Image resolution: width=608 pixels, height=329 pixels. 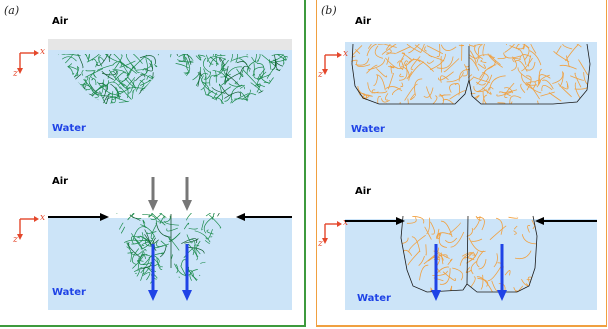 What do you see at coordinates (345, 223) in the screenshot?
I see `axis-x-label: x` at bounding box center [345, 223].